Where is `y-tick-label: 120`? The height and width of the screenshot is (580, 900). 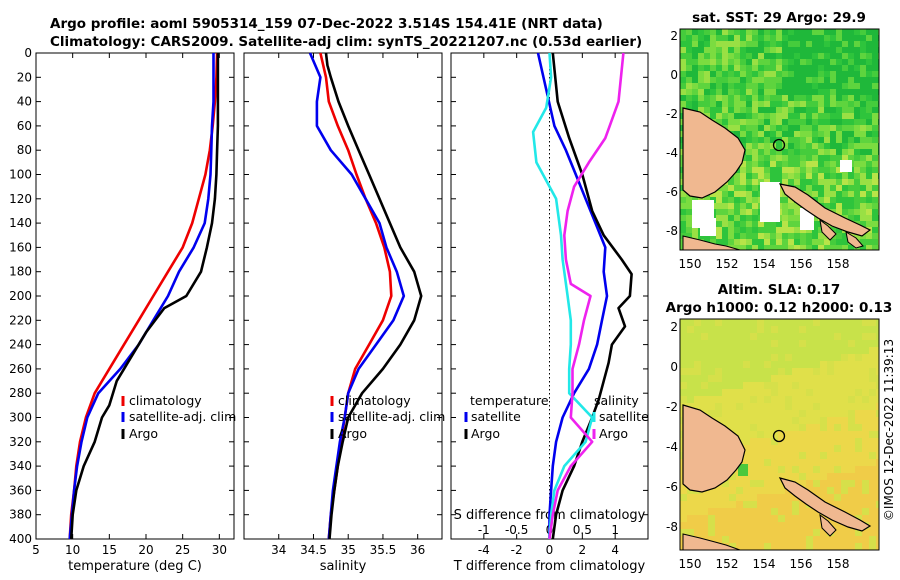 y-tick-label: 120 is located at coordinates (20, 199).